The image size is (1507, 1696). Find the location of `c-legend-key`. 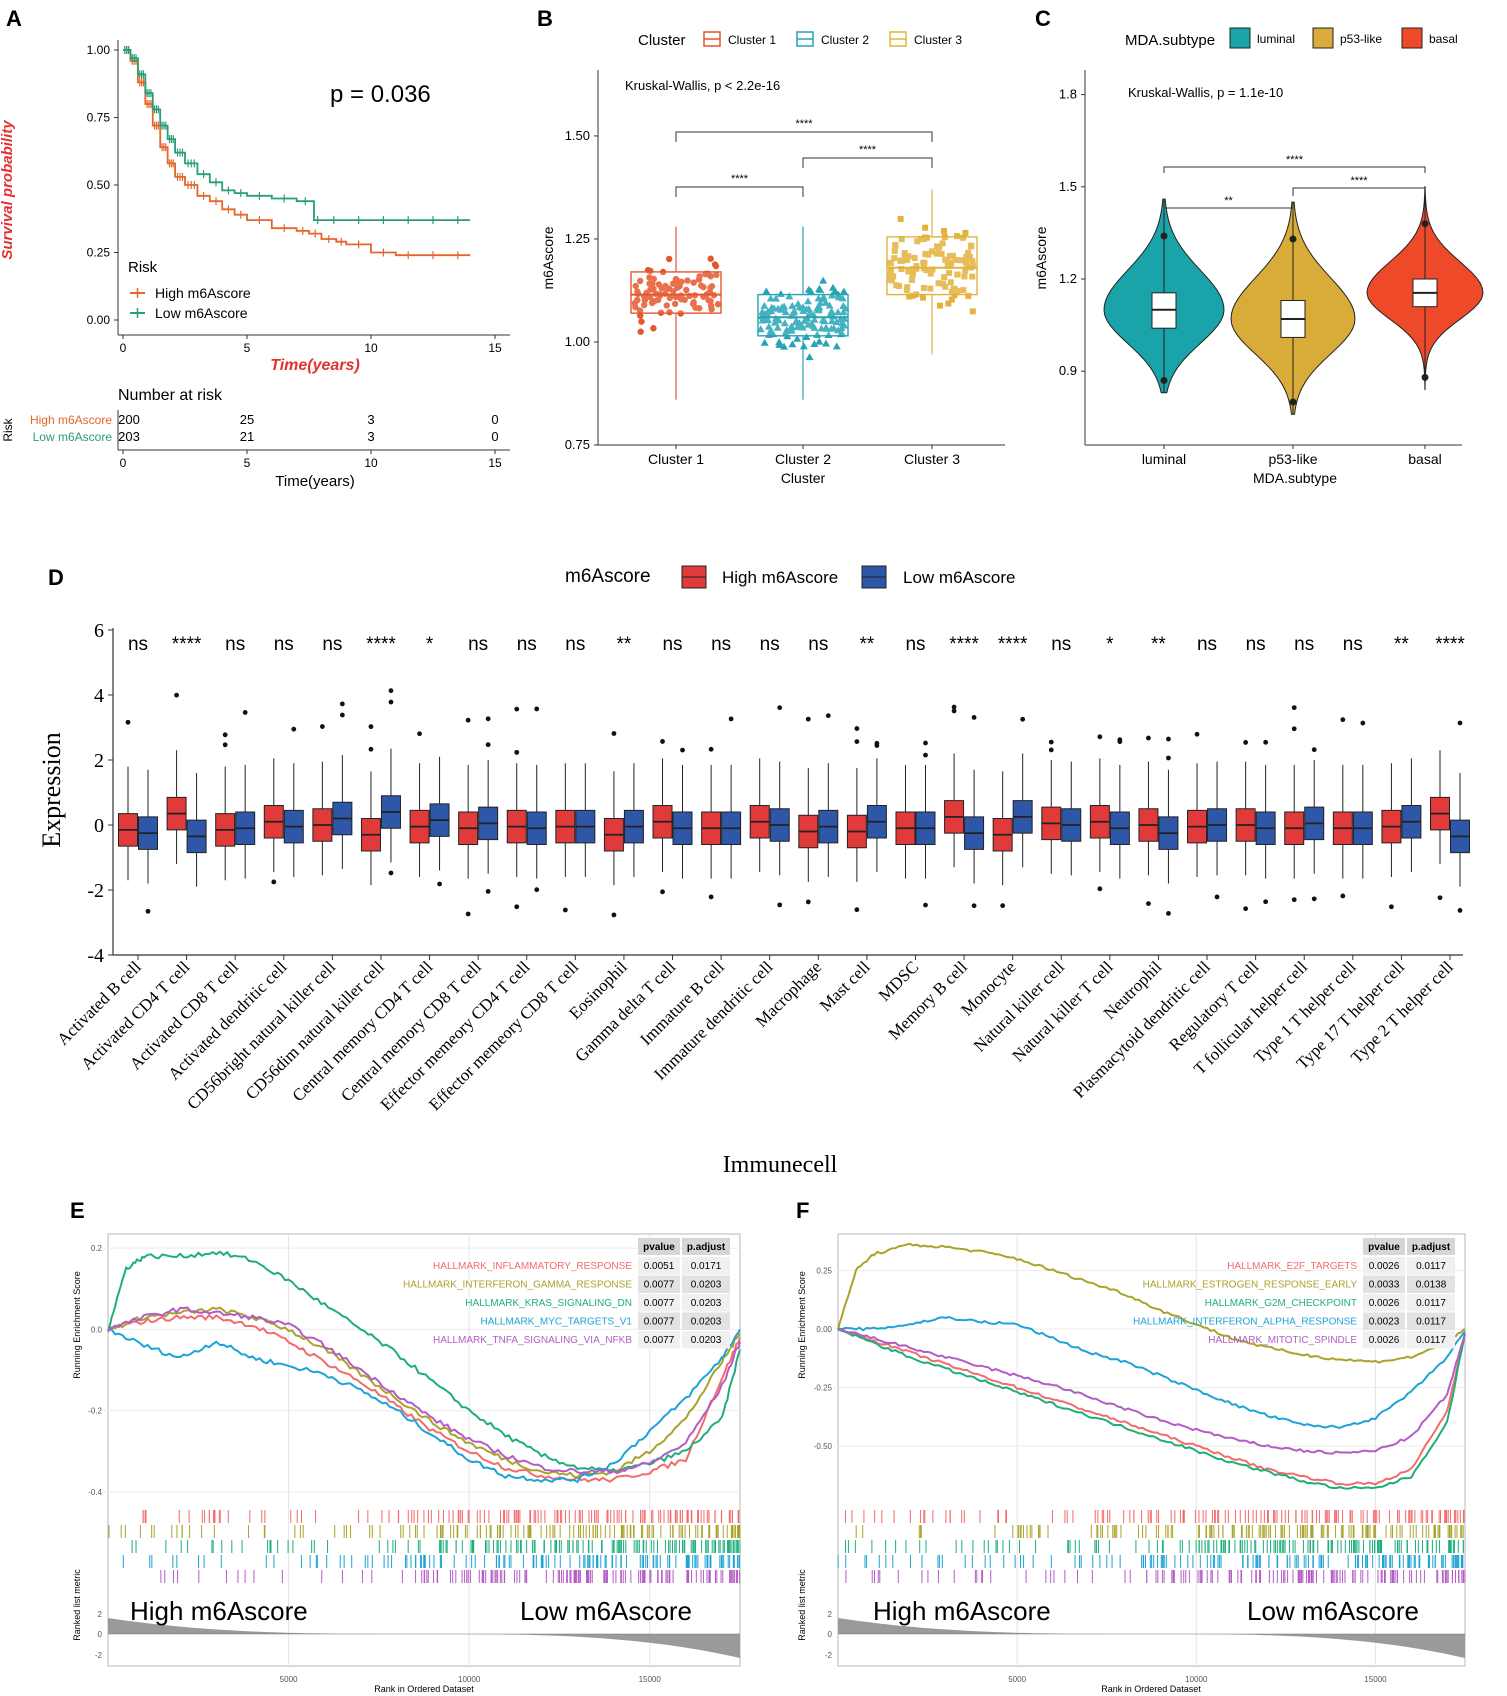

c-legend-key is located at coordinates (1412, 38).